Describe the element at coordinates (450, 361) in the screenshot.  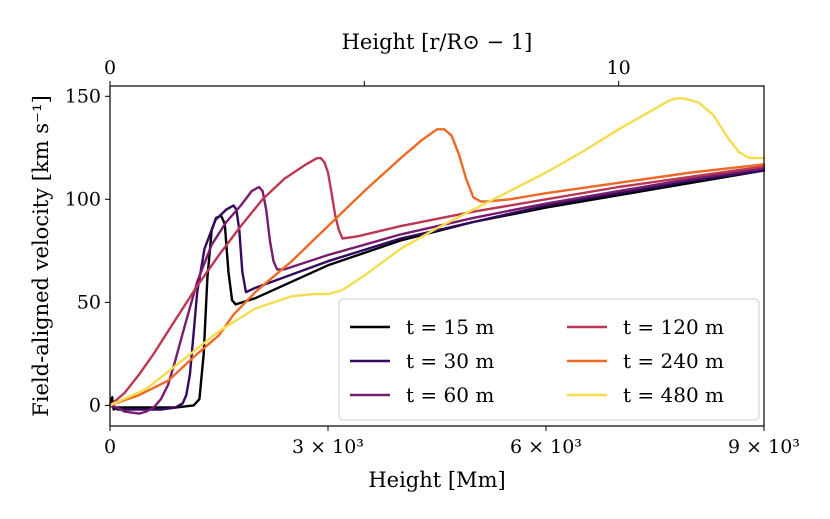
I see `legend-label-1: t = 30 m` at that location.